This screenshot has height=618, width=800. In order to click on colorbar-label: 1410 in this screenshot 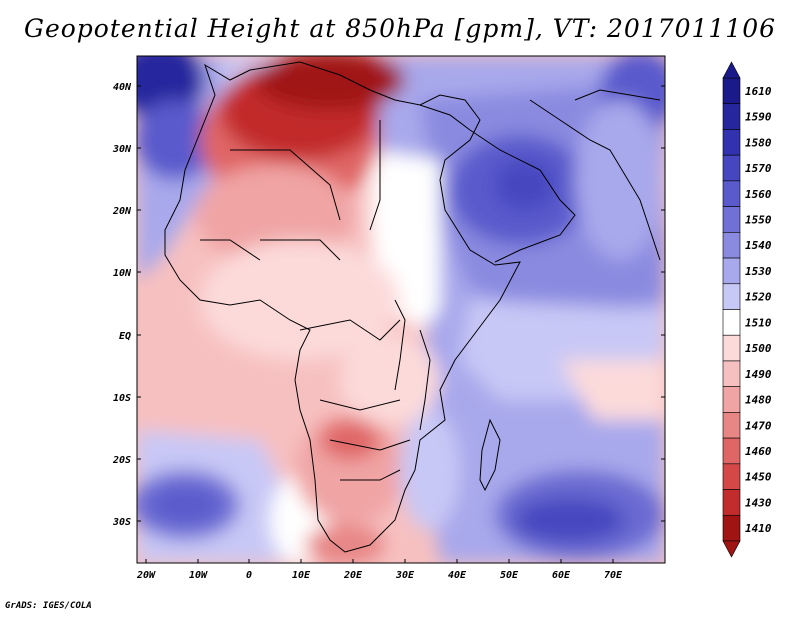, I will do `click(758, 528)`.